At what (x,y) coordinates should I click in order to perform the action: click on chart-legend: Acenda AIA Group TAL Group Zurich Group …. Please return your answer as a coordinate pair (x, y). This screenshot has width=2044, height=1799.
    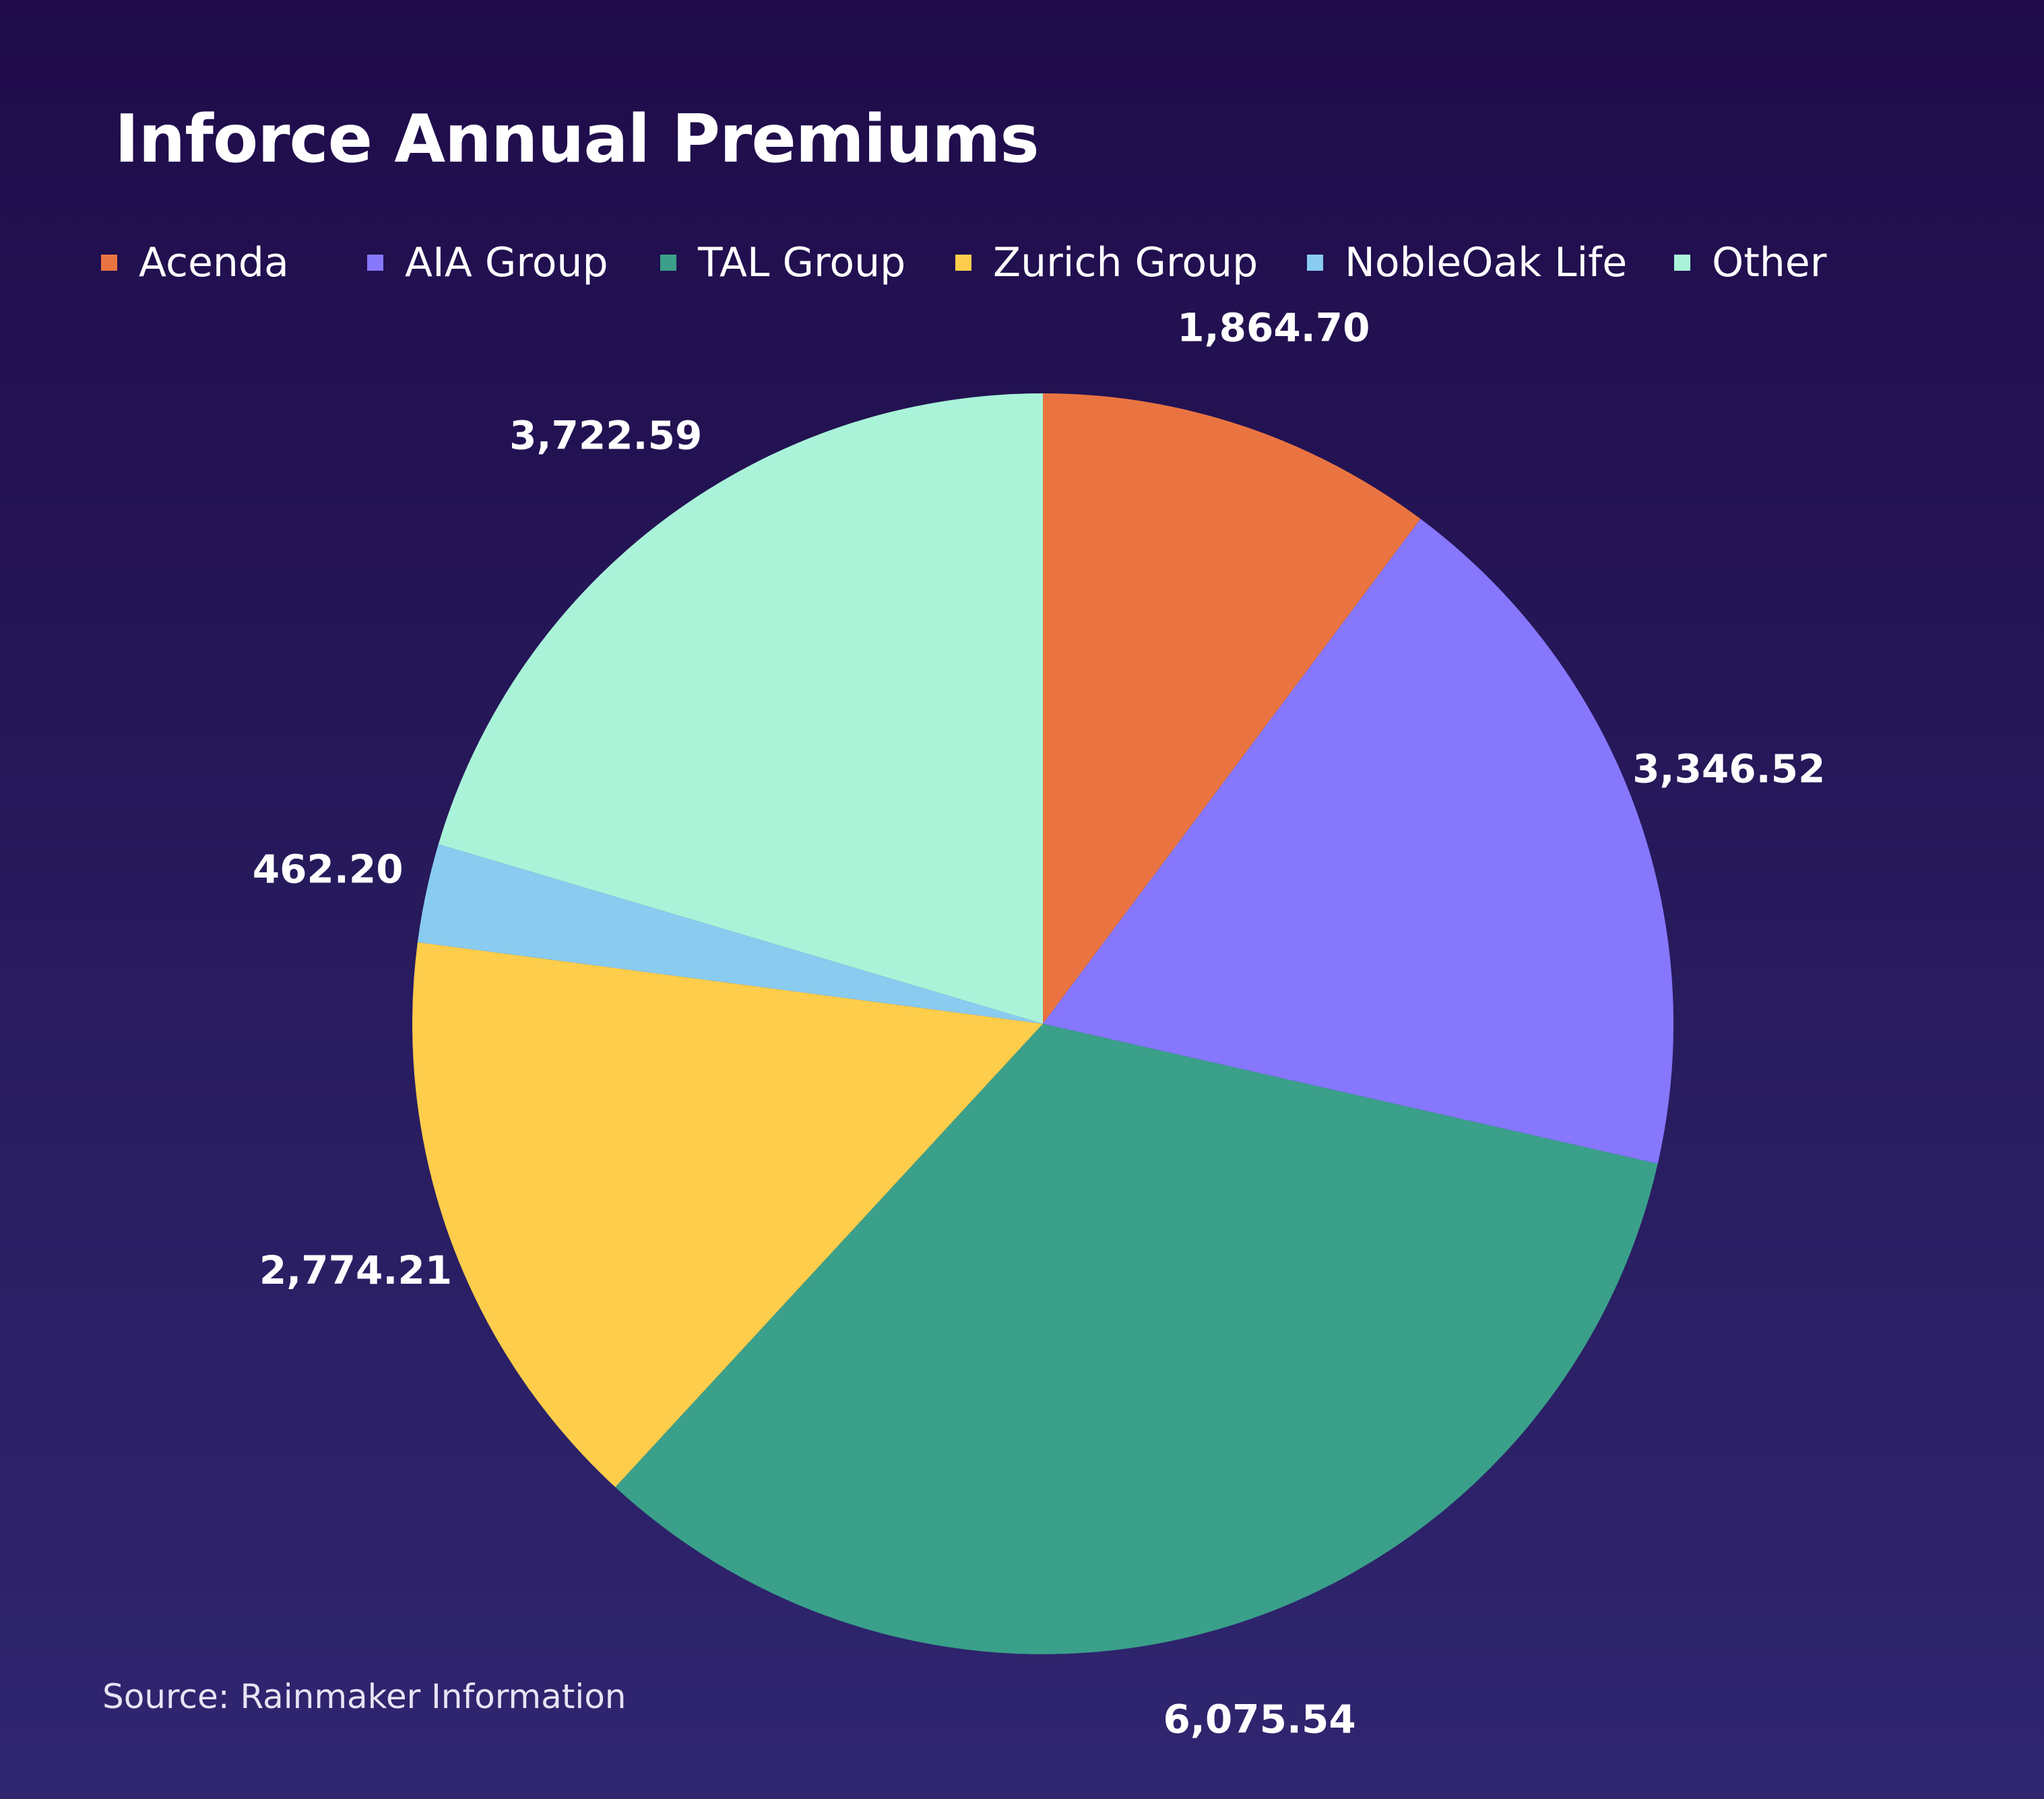
    Looking at the image, I should click on (1044, 263).